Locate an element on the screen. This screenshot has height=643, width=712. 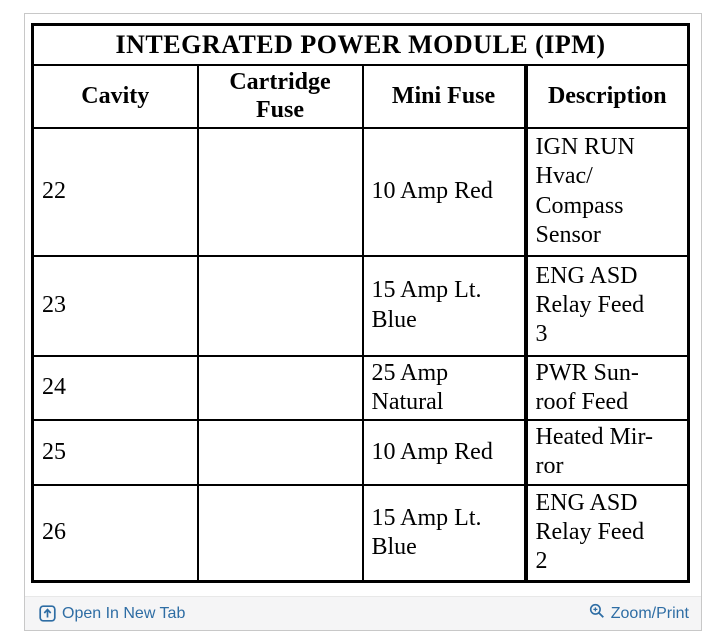
viewer-toolbar: Open In New Tab Zoom/Print is located at coordinates (363, 613).